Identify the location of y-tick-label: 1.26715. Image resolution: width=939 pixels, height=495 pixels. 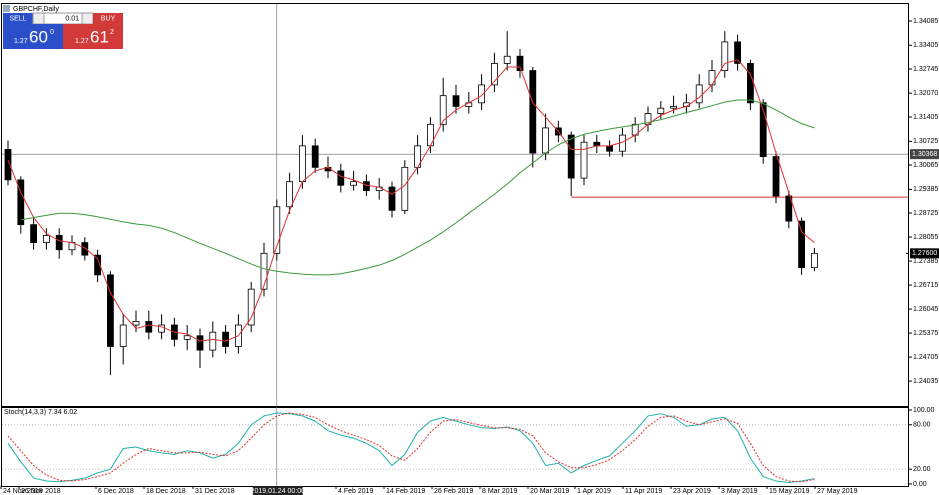
(925, 285).